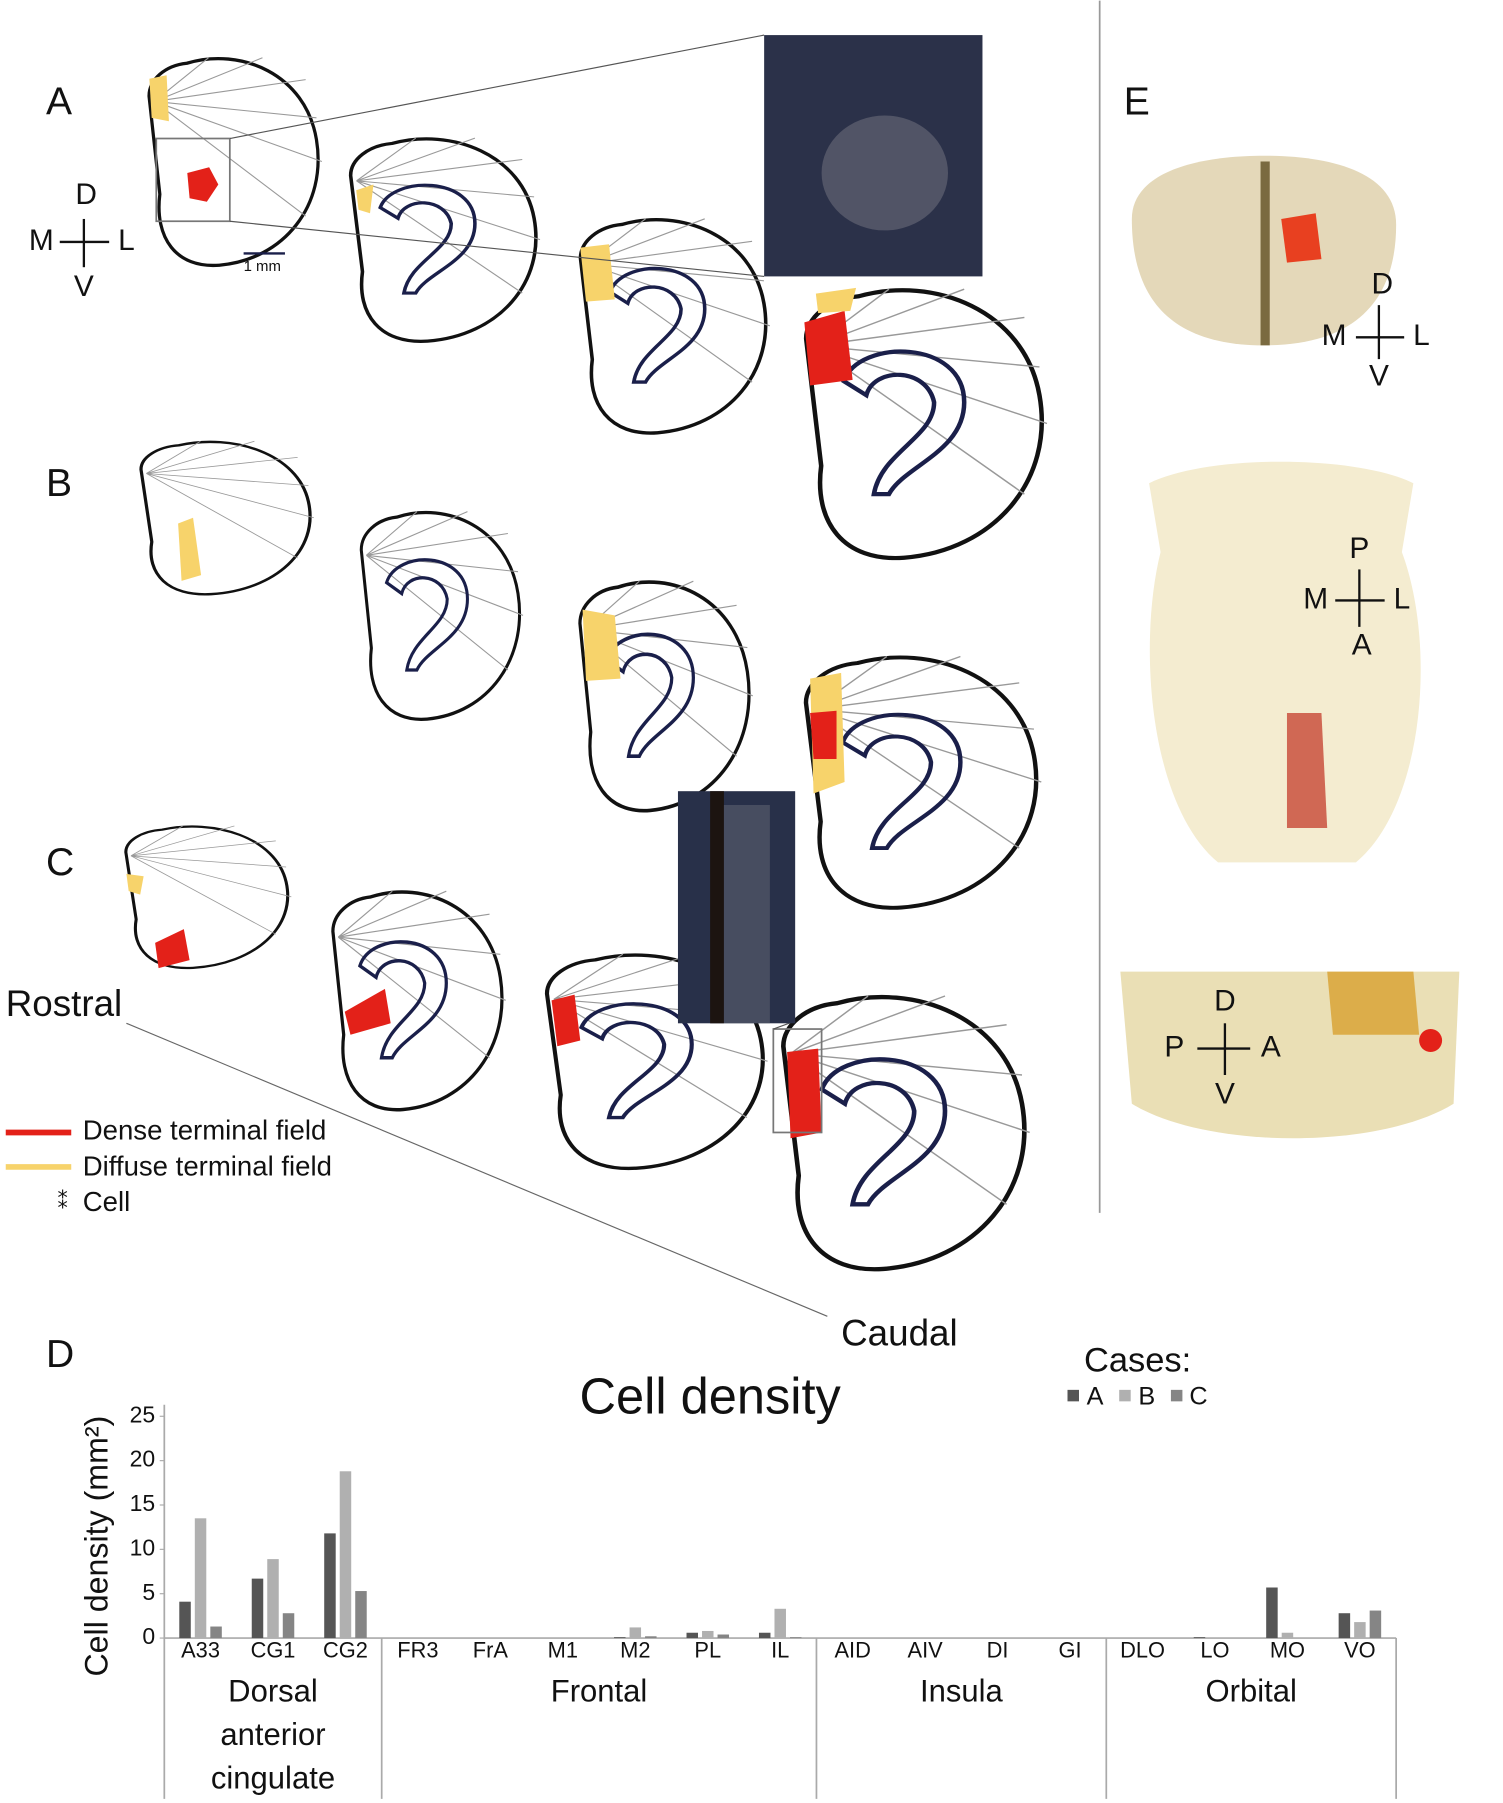  I want to click on group-label-box: Frontal, so click(599, 1691).